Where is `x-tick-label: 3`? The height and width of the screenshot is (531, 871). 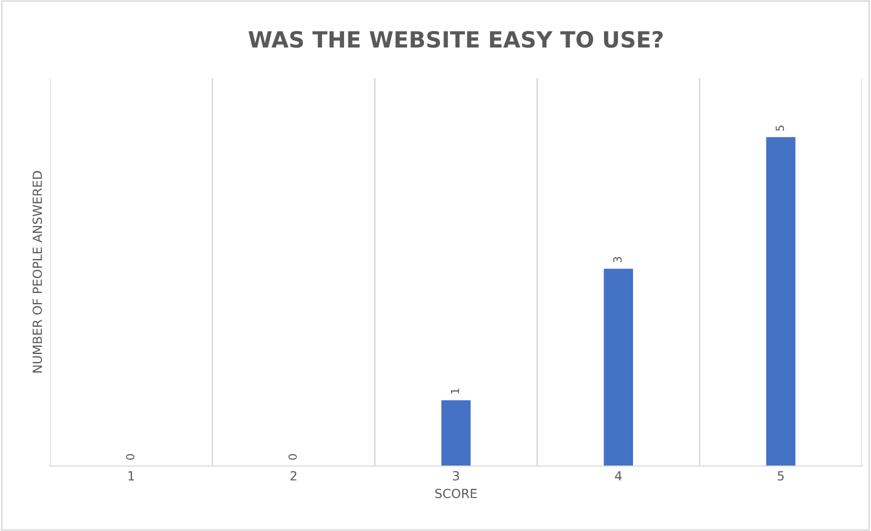
x-tick-label: 3 is located at coordinates (455, 476).